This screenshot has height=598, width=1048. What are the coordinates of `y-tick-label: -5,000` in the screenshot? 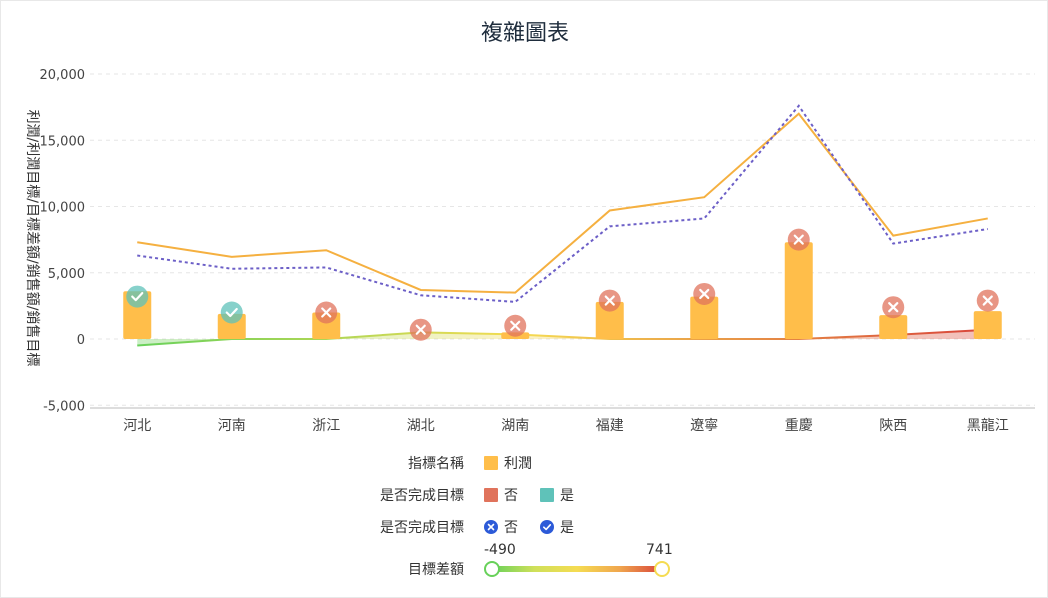 It's located at (64, 406).